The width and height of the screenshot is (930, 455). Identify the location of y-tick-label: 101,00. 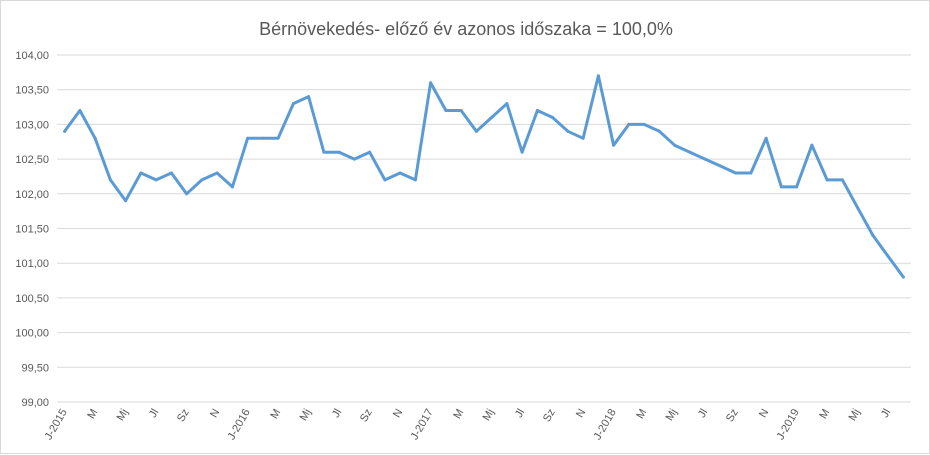
(32, 264).